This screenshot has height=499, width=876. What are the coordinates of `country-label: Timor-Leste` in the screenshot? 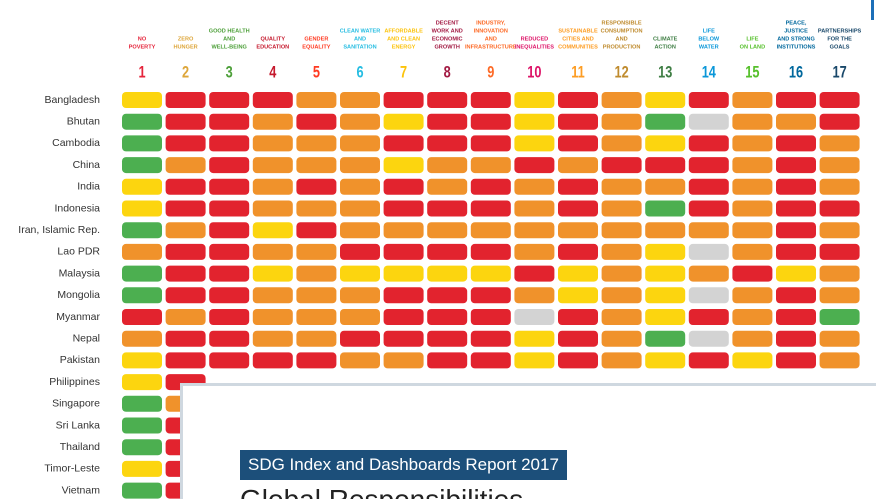 It's located at (72, 469).